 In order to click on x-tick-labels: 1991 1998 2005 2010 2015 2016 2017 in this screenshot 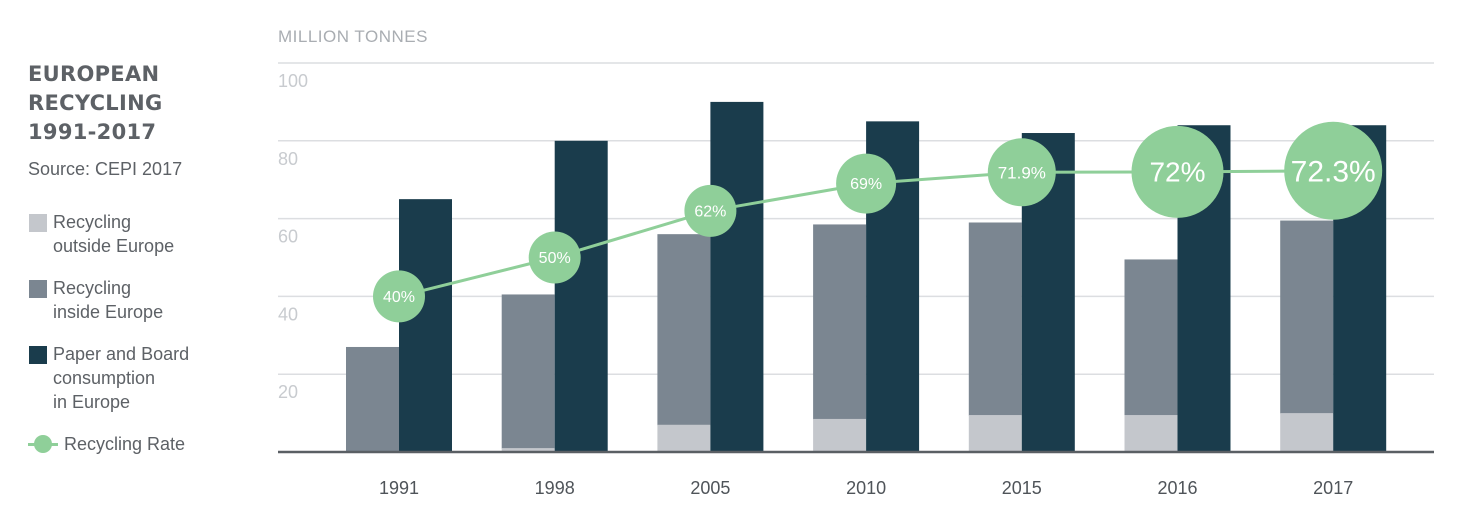, I will do `click(866, 488)`.